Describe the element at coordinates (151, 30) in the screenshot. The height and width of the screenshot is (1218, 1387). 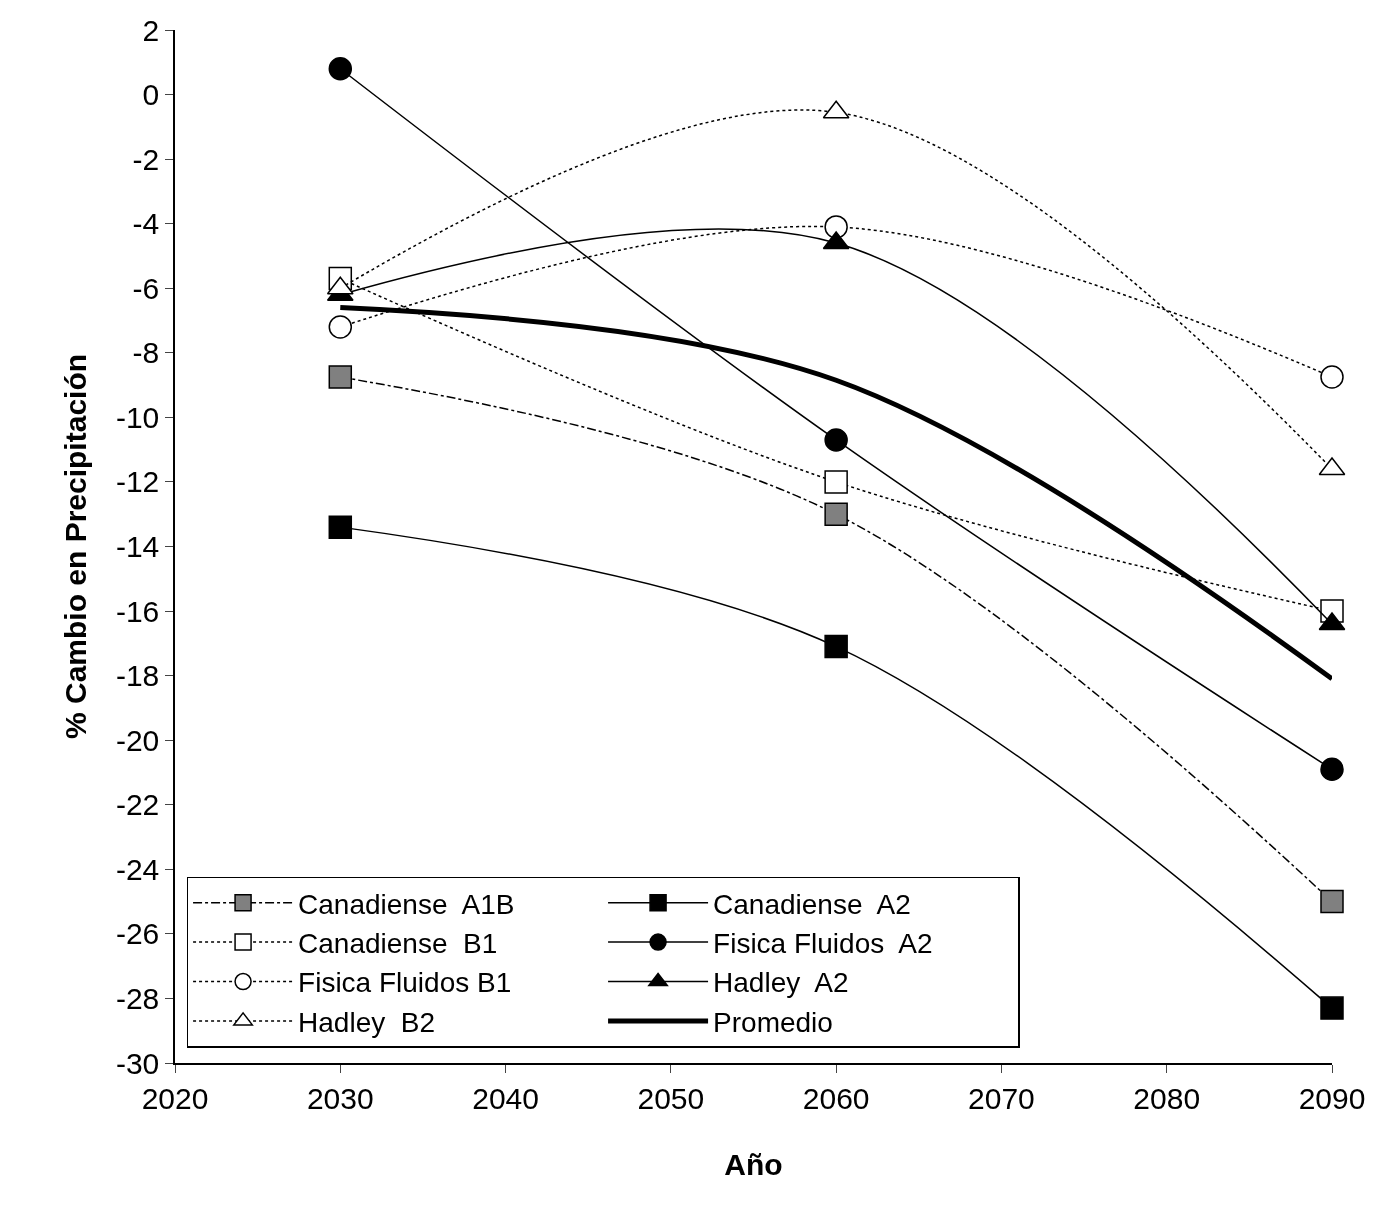
I see `y-tick-label: 2` at that location.